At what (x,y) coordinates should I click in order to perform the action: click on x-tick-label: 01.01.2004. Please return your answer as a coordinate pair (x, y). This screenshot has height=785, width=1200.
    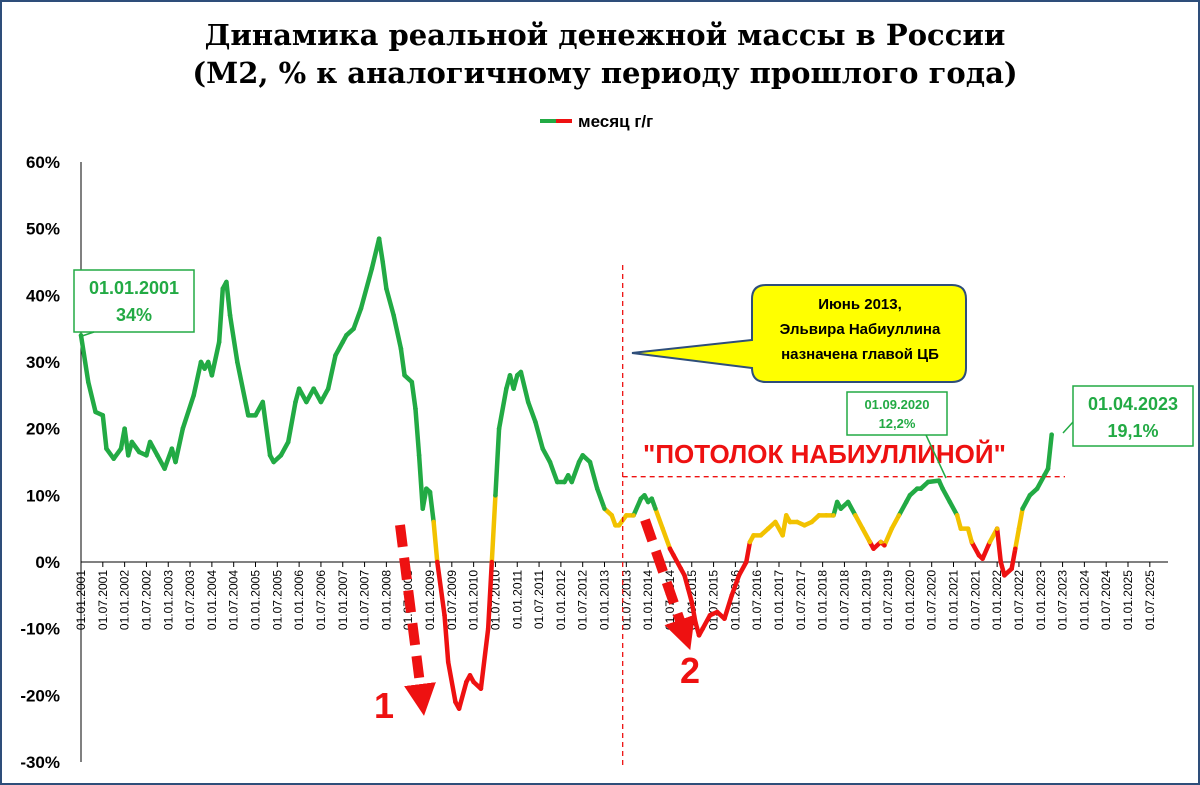
    Looking at the image, I should click on (212, 600).